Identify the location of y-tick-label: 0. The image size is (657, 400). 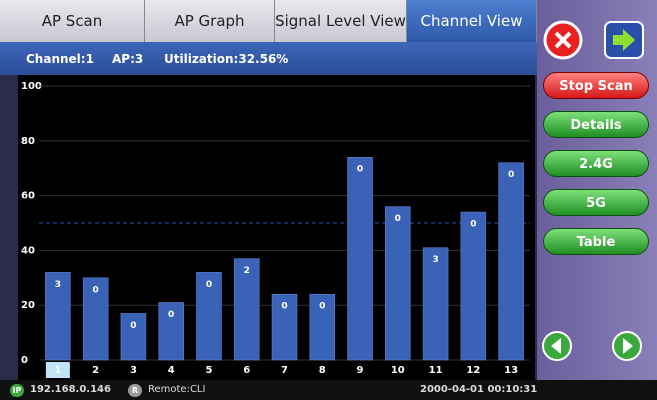
(24, 360).